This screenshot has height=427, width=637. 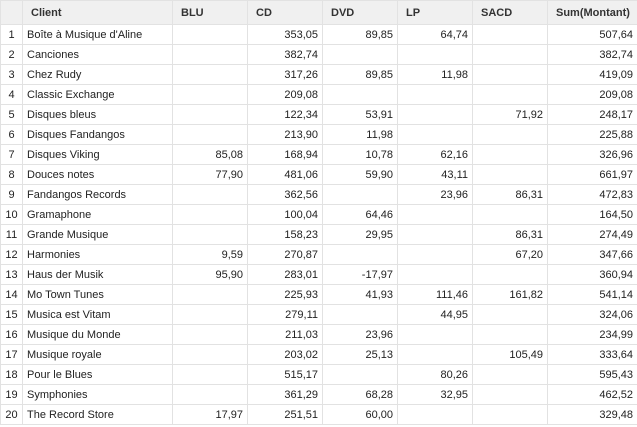 I want to click on value-cell: 71,92, so click(x=510, y=114).